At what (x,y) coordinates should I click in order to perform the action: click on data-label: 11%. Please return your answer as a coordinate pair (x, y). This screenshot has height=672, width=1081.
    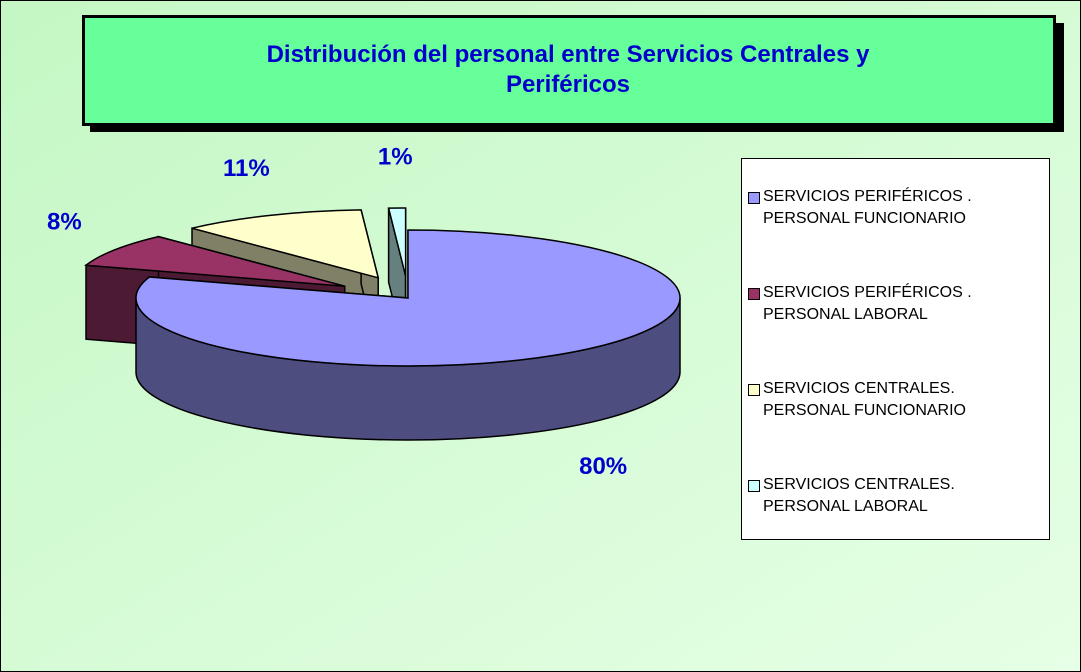
    Looking at the image, I should click on (246, 168).